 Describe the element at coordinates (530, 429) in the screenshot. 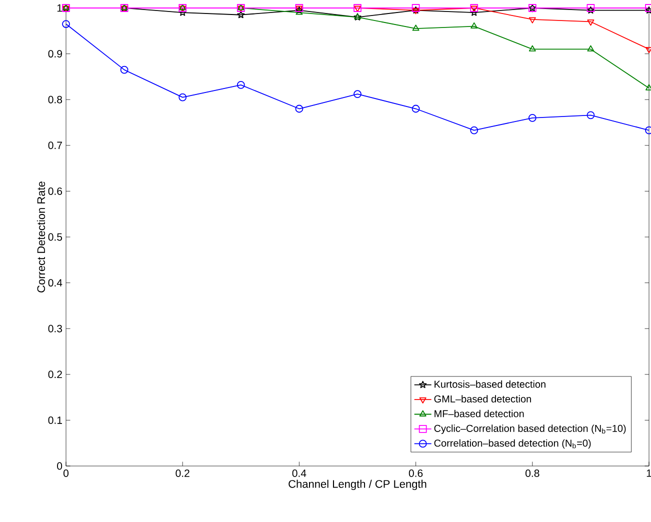

I see `legend-label: Cyclic–Correlation based detection (N$_{b}$=10)` at that location.